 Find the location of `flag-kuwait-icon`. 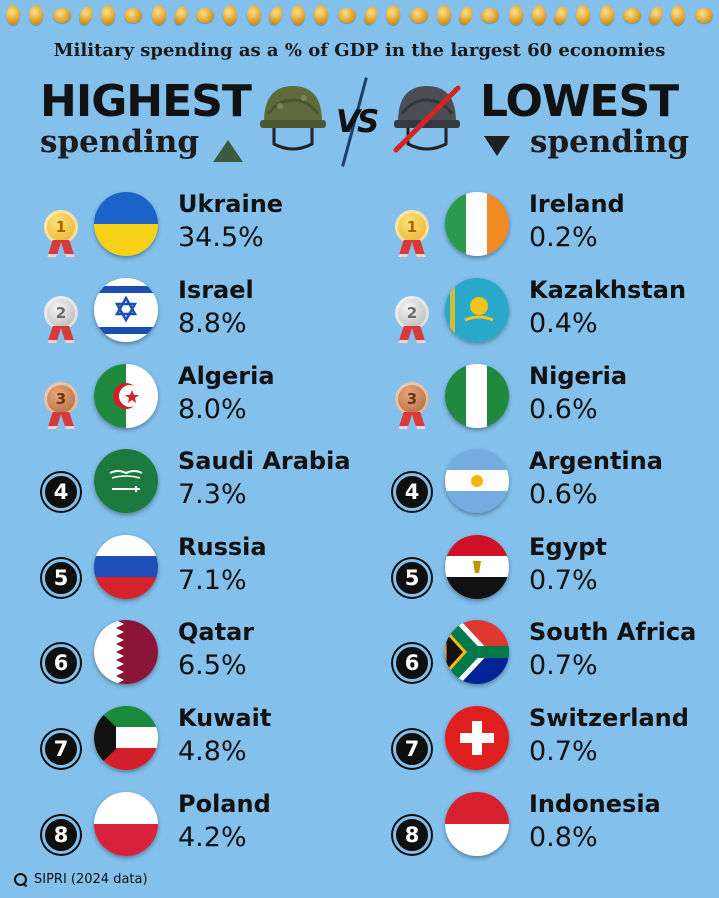

flag-kuwait-icon is located at coordinates (126, 738).